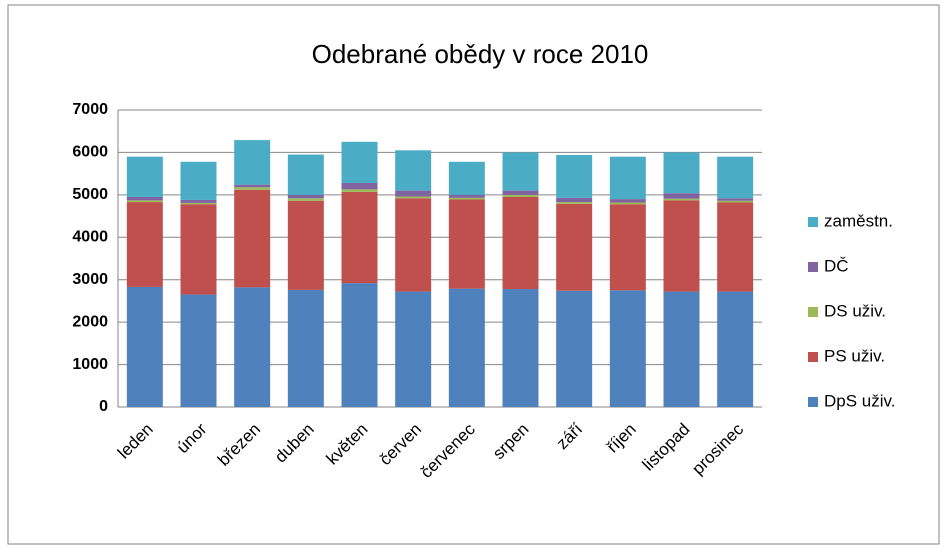 The image size is (947, 558). Describe the element at coordinates (90, 194) in the screenshot. I see `y-tick-label: 5000` at that location.